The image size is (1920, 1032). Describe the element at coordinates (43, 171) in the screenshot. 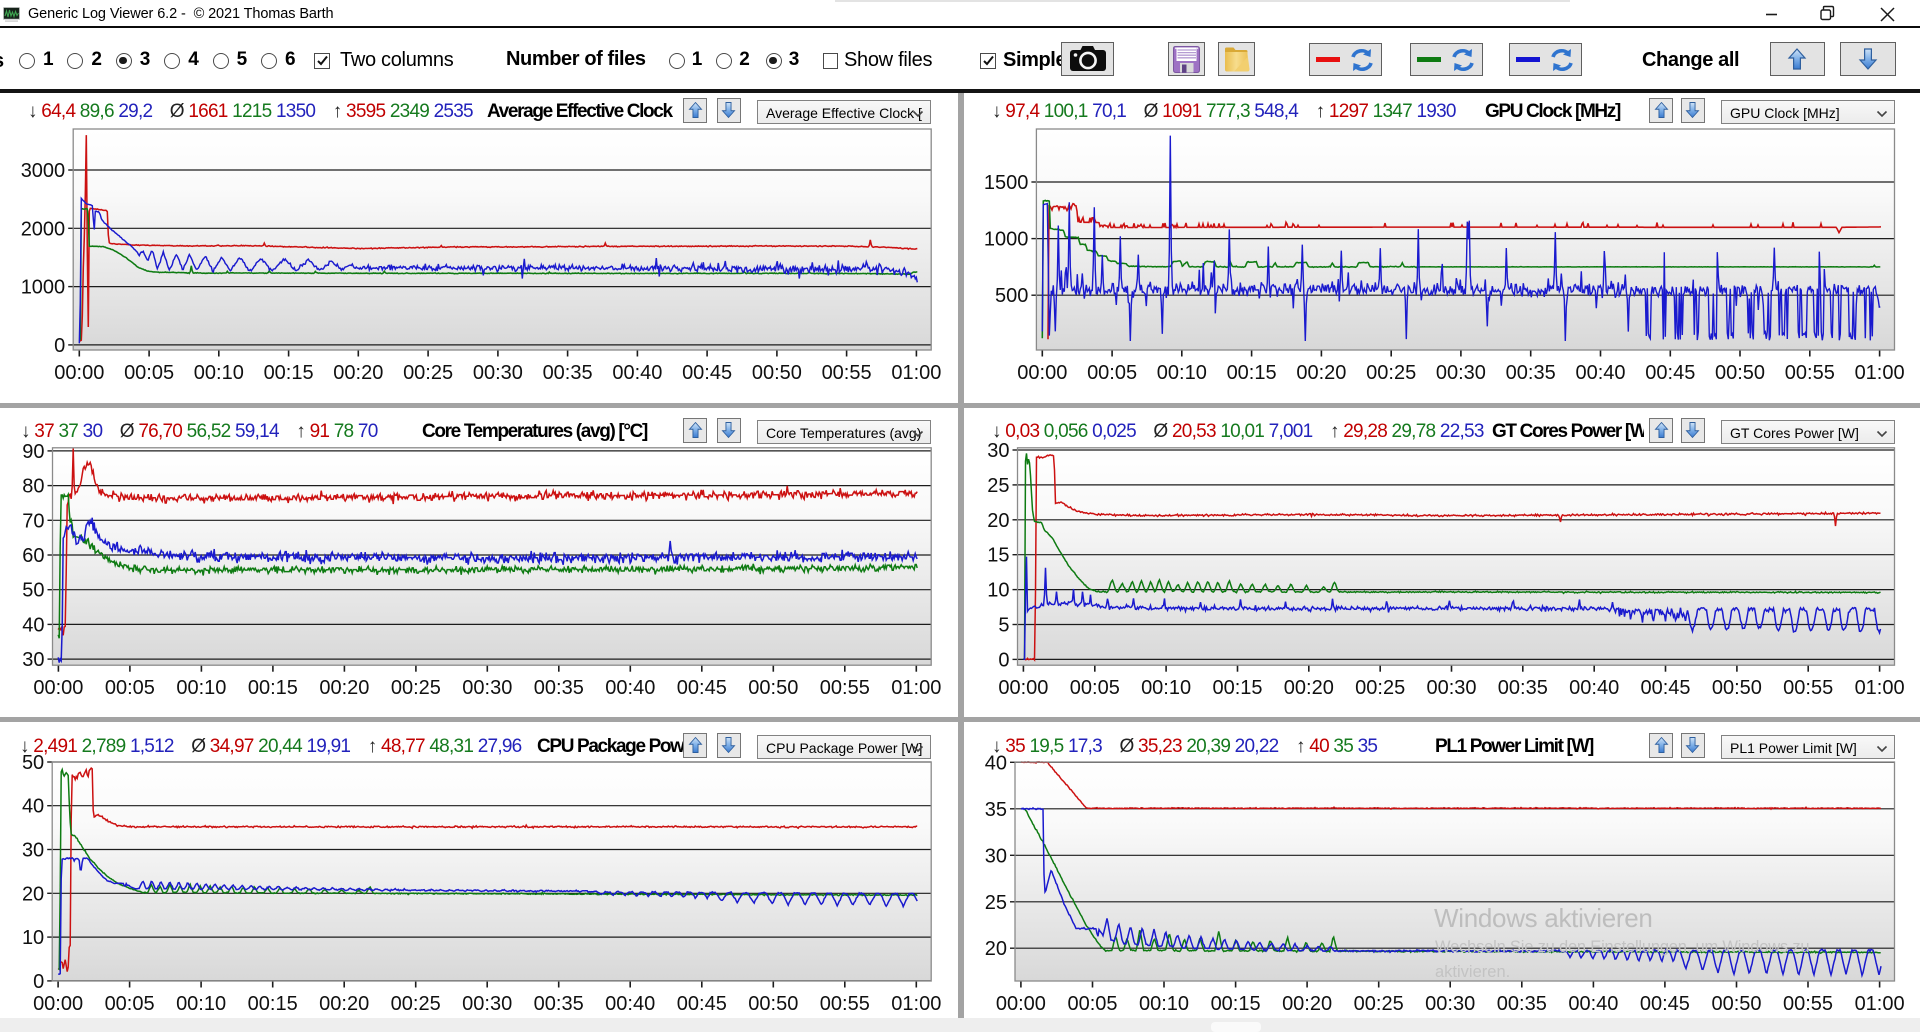

I see `svg-text: 3000` at that location.